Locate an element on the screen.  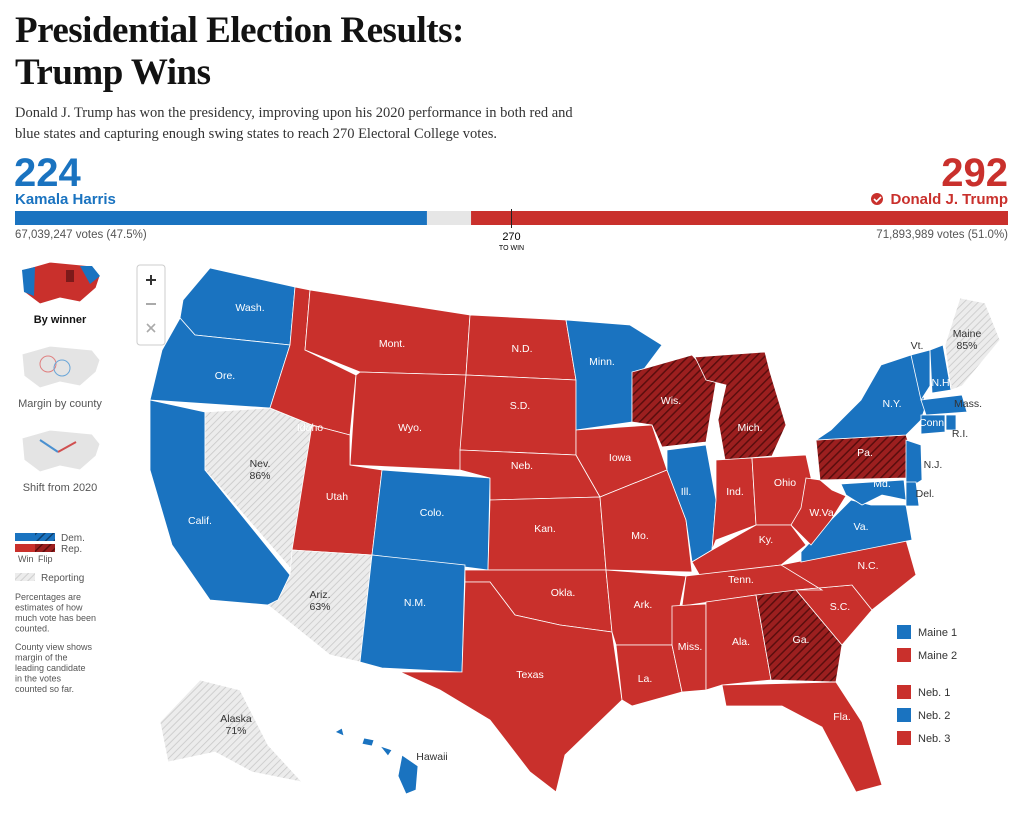
state-label: R.I. is located at coordinates (960, 434).